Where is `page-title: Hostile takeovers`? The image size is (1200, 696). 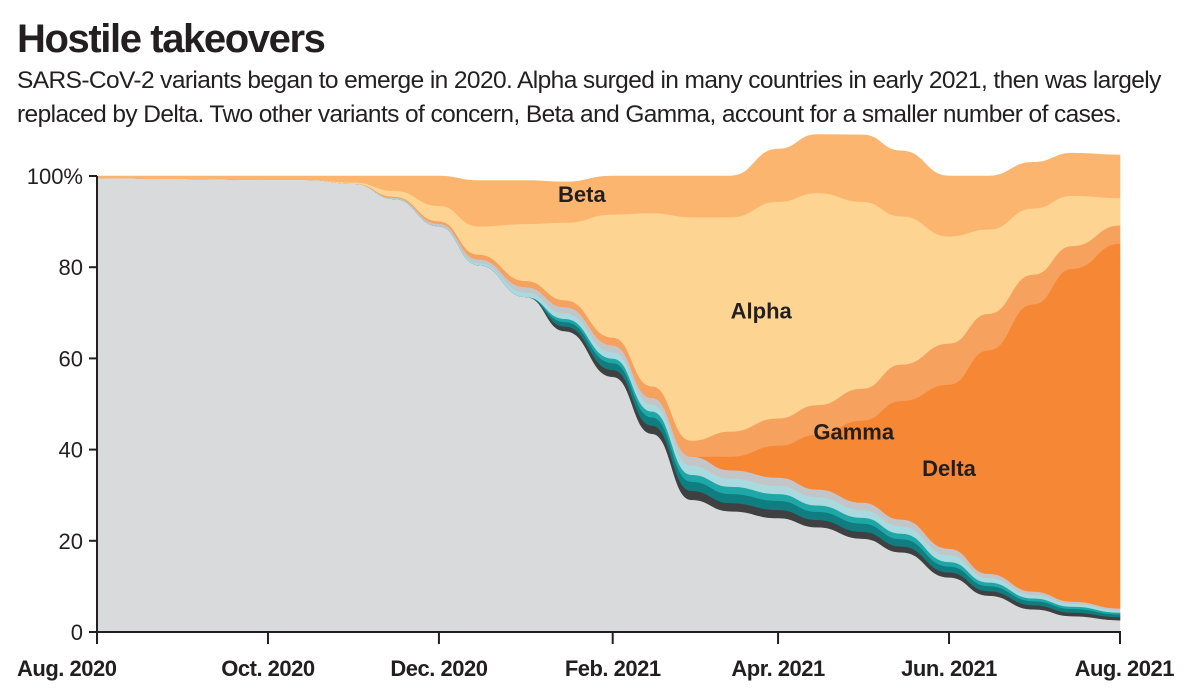 page-title: Hostile takeovers is located at coordinates (171, 39).